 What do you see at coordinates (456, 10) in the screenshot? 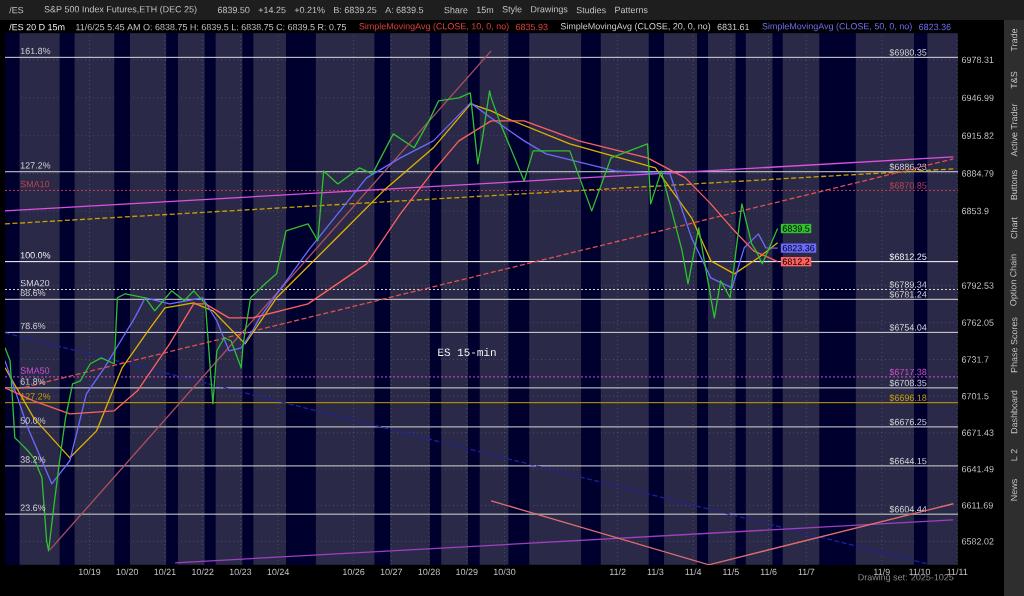
I see `text: Share` at bounding box center [456, 10].